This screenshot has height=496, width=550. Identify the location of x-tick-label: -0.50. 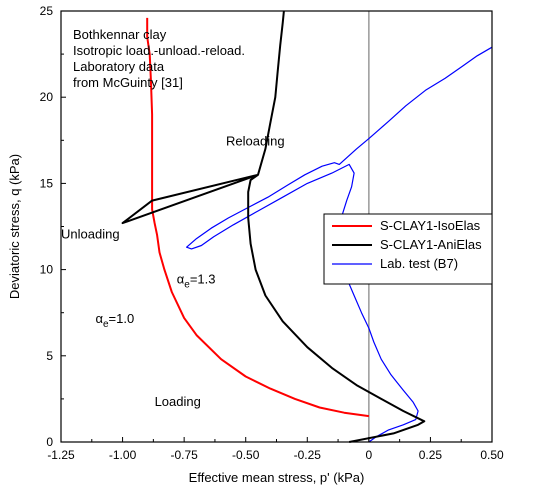
(246, 455).